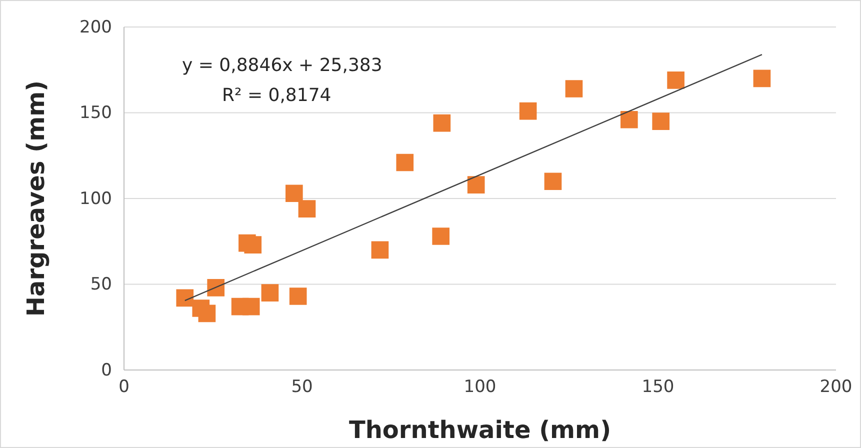 This screenshot has width=861, height=448. I want to click on x-tick-label: 150, so click(658, 387).